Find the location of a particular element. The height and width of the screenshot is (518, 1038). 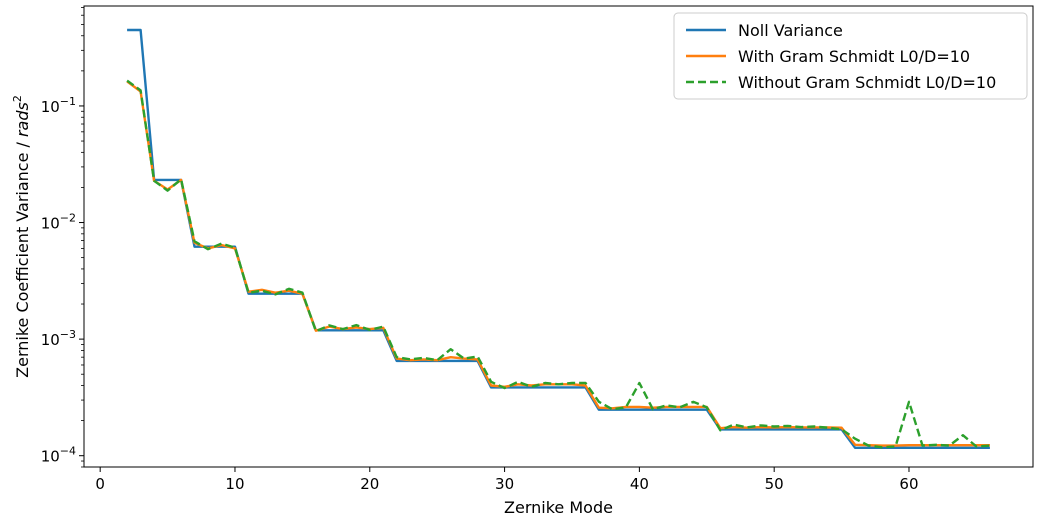

y-tick-label: 10⁻⁴ is located at coordinates (58, 455).